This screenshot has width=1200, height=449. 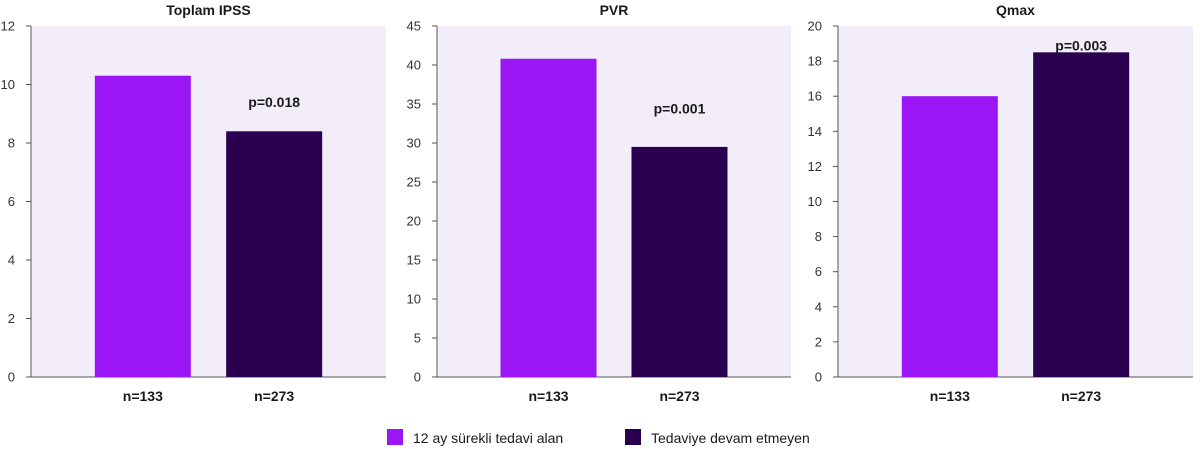 I want to click on chart-title: Toplam IPSS, so click(x=208, y=10).